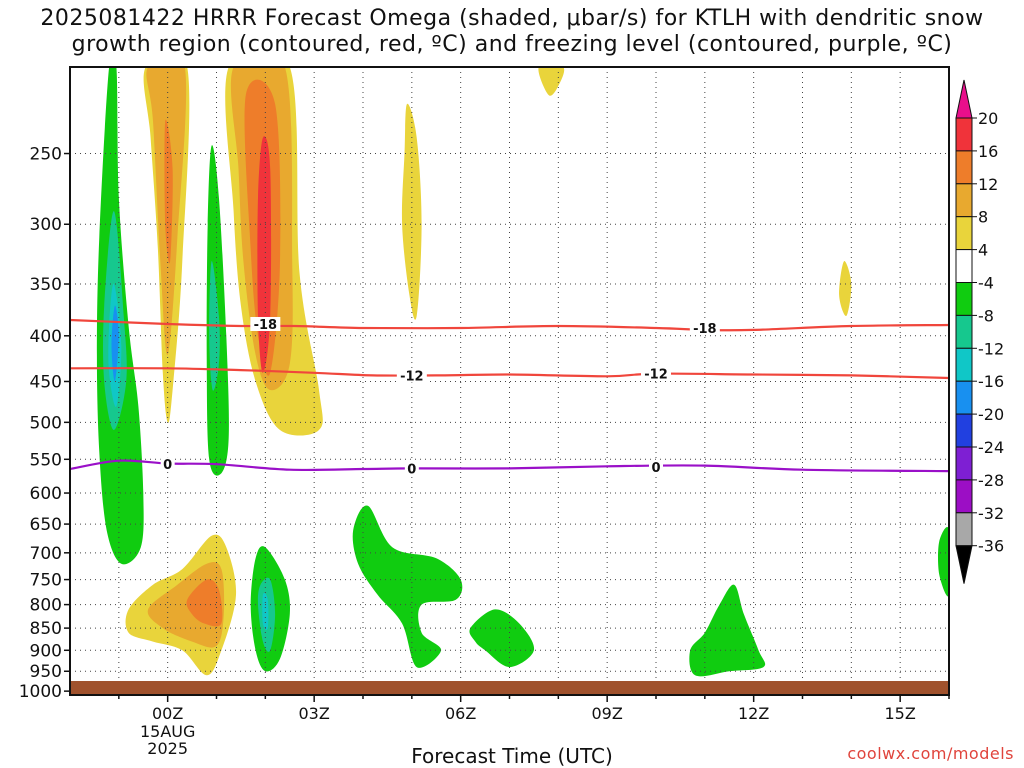 Image resolution: width=1024 pixels, height=768 pixels. I want to click on colorbar-label--36: -36, so click(991, 546).